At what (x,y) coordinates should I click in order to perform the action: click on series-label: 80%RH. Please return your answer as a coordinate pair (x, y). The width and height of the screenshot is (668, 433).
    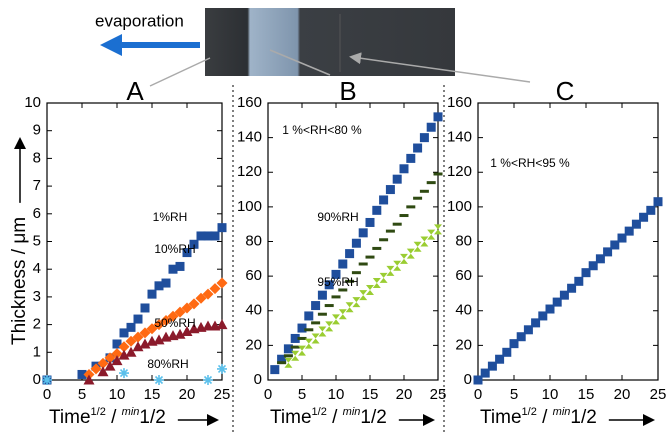
    Looking at the image, I should click on (167, 364).